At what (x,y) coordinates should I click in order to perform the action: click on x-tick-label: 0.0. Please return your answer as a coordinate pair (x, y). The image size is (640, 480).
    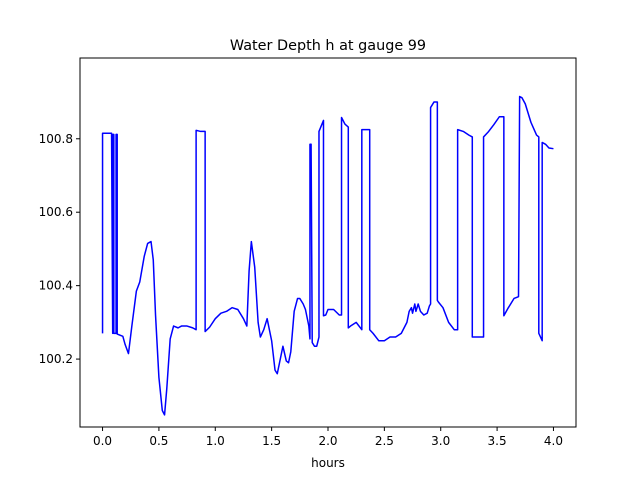
    Looking at the image, I should click on (102, 441).